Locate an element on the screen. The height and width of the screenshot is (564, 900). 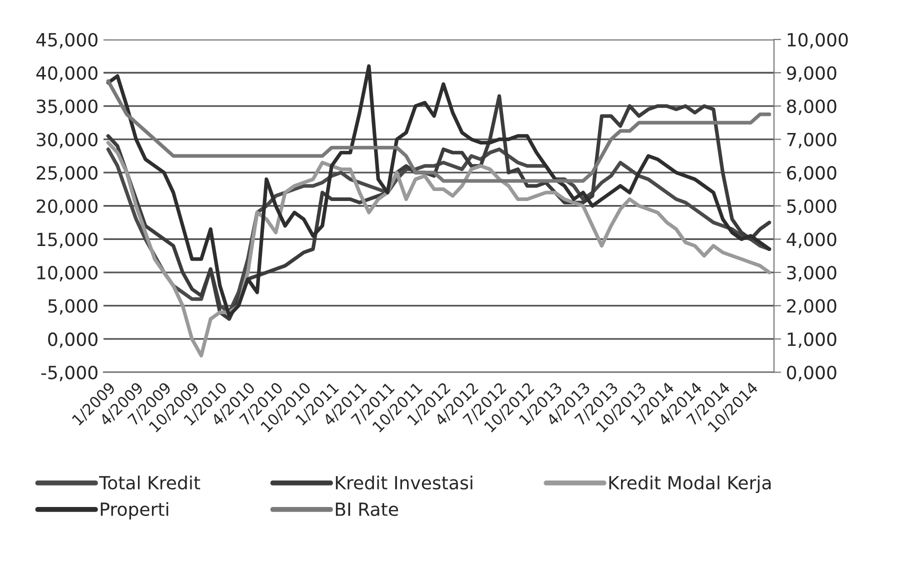
y-tick-label: 20,000 is located at coordinates (67, 207).